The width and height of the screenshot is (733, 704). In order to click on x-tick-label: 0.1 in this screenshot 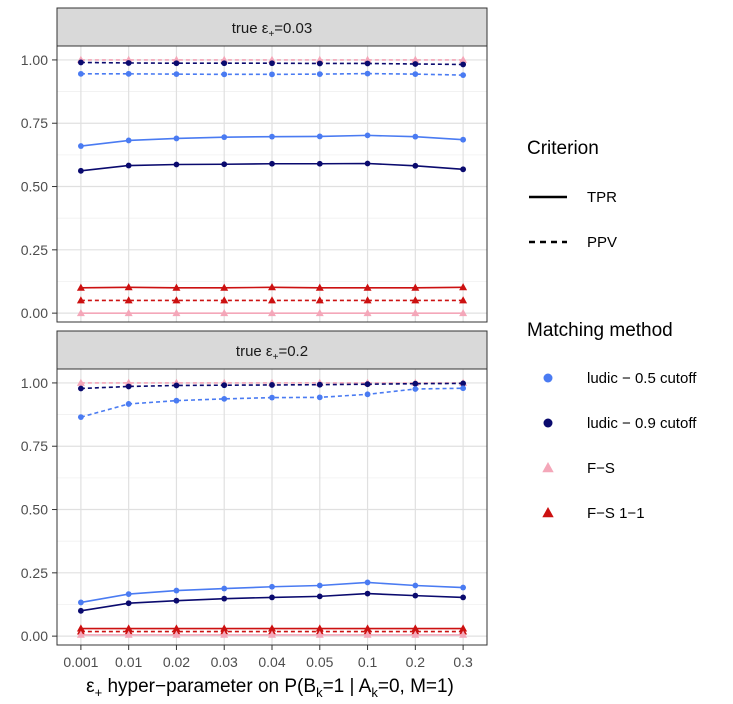, I will do `click(368, 662)`.